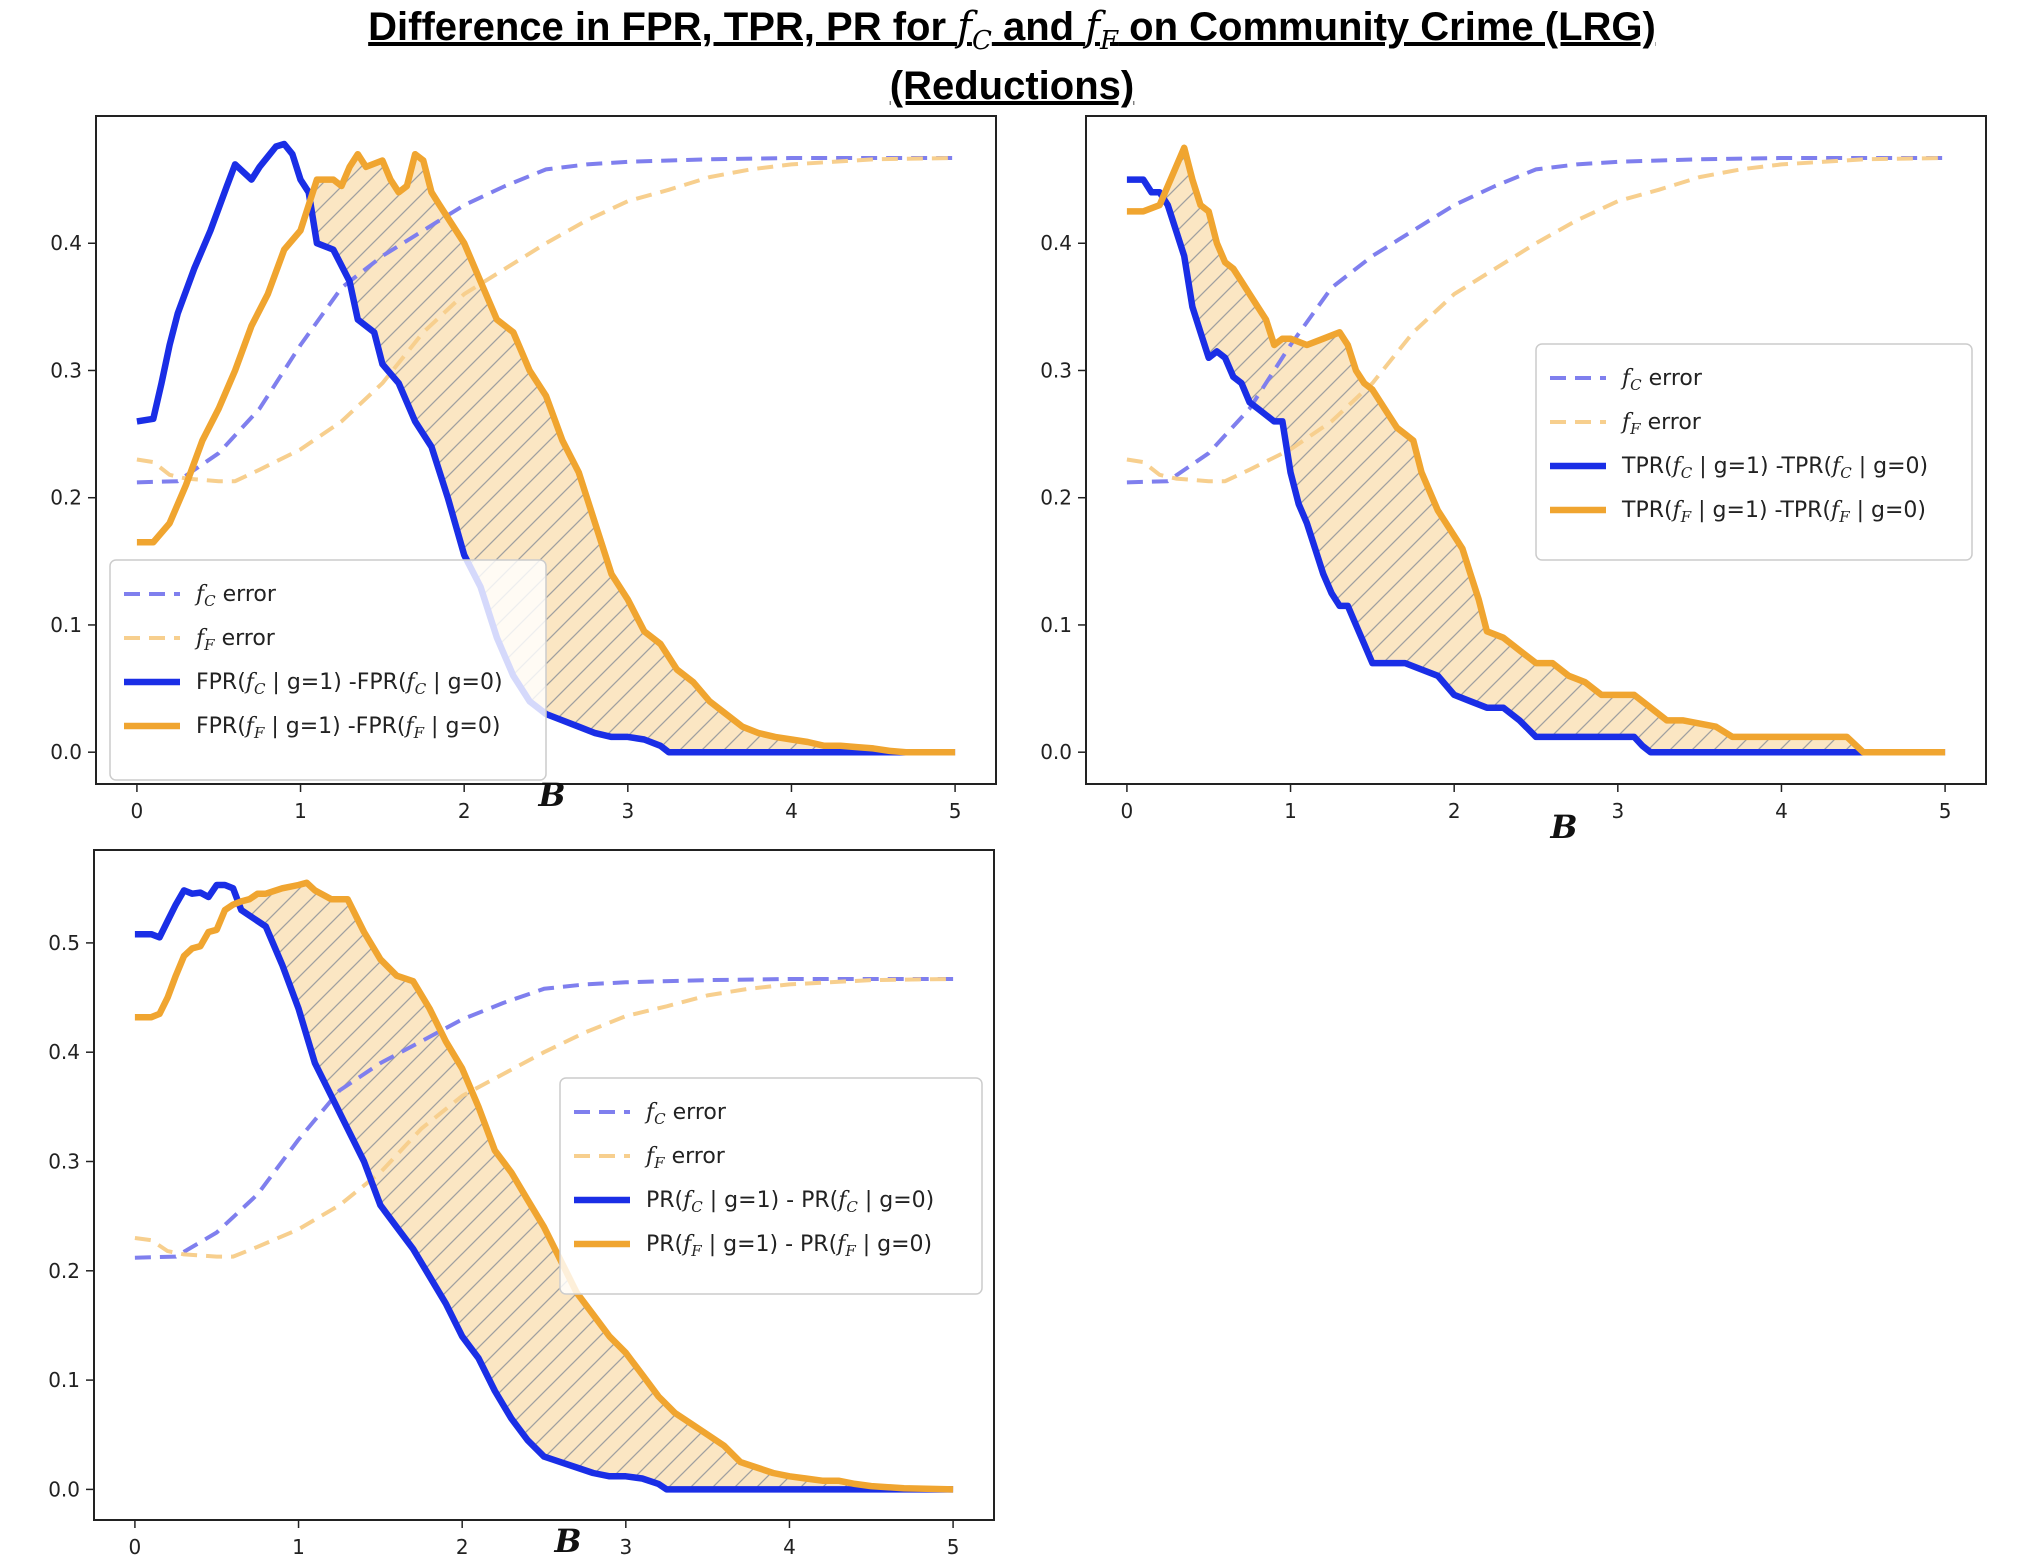 This screenshot has width=2024, height=1564. What do you see at coordinates (64, 943) in the screenshot?
I see `y-tick-label: 0.5` at bounding box center [64, 943].